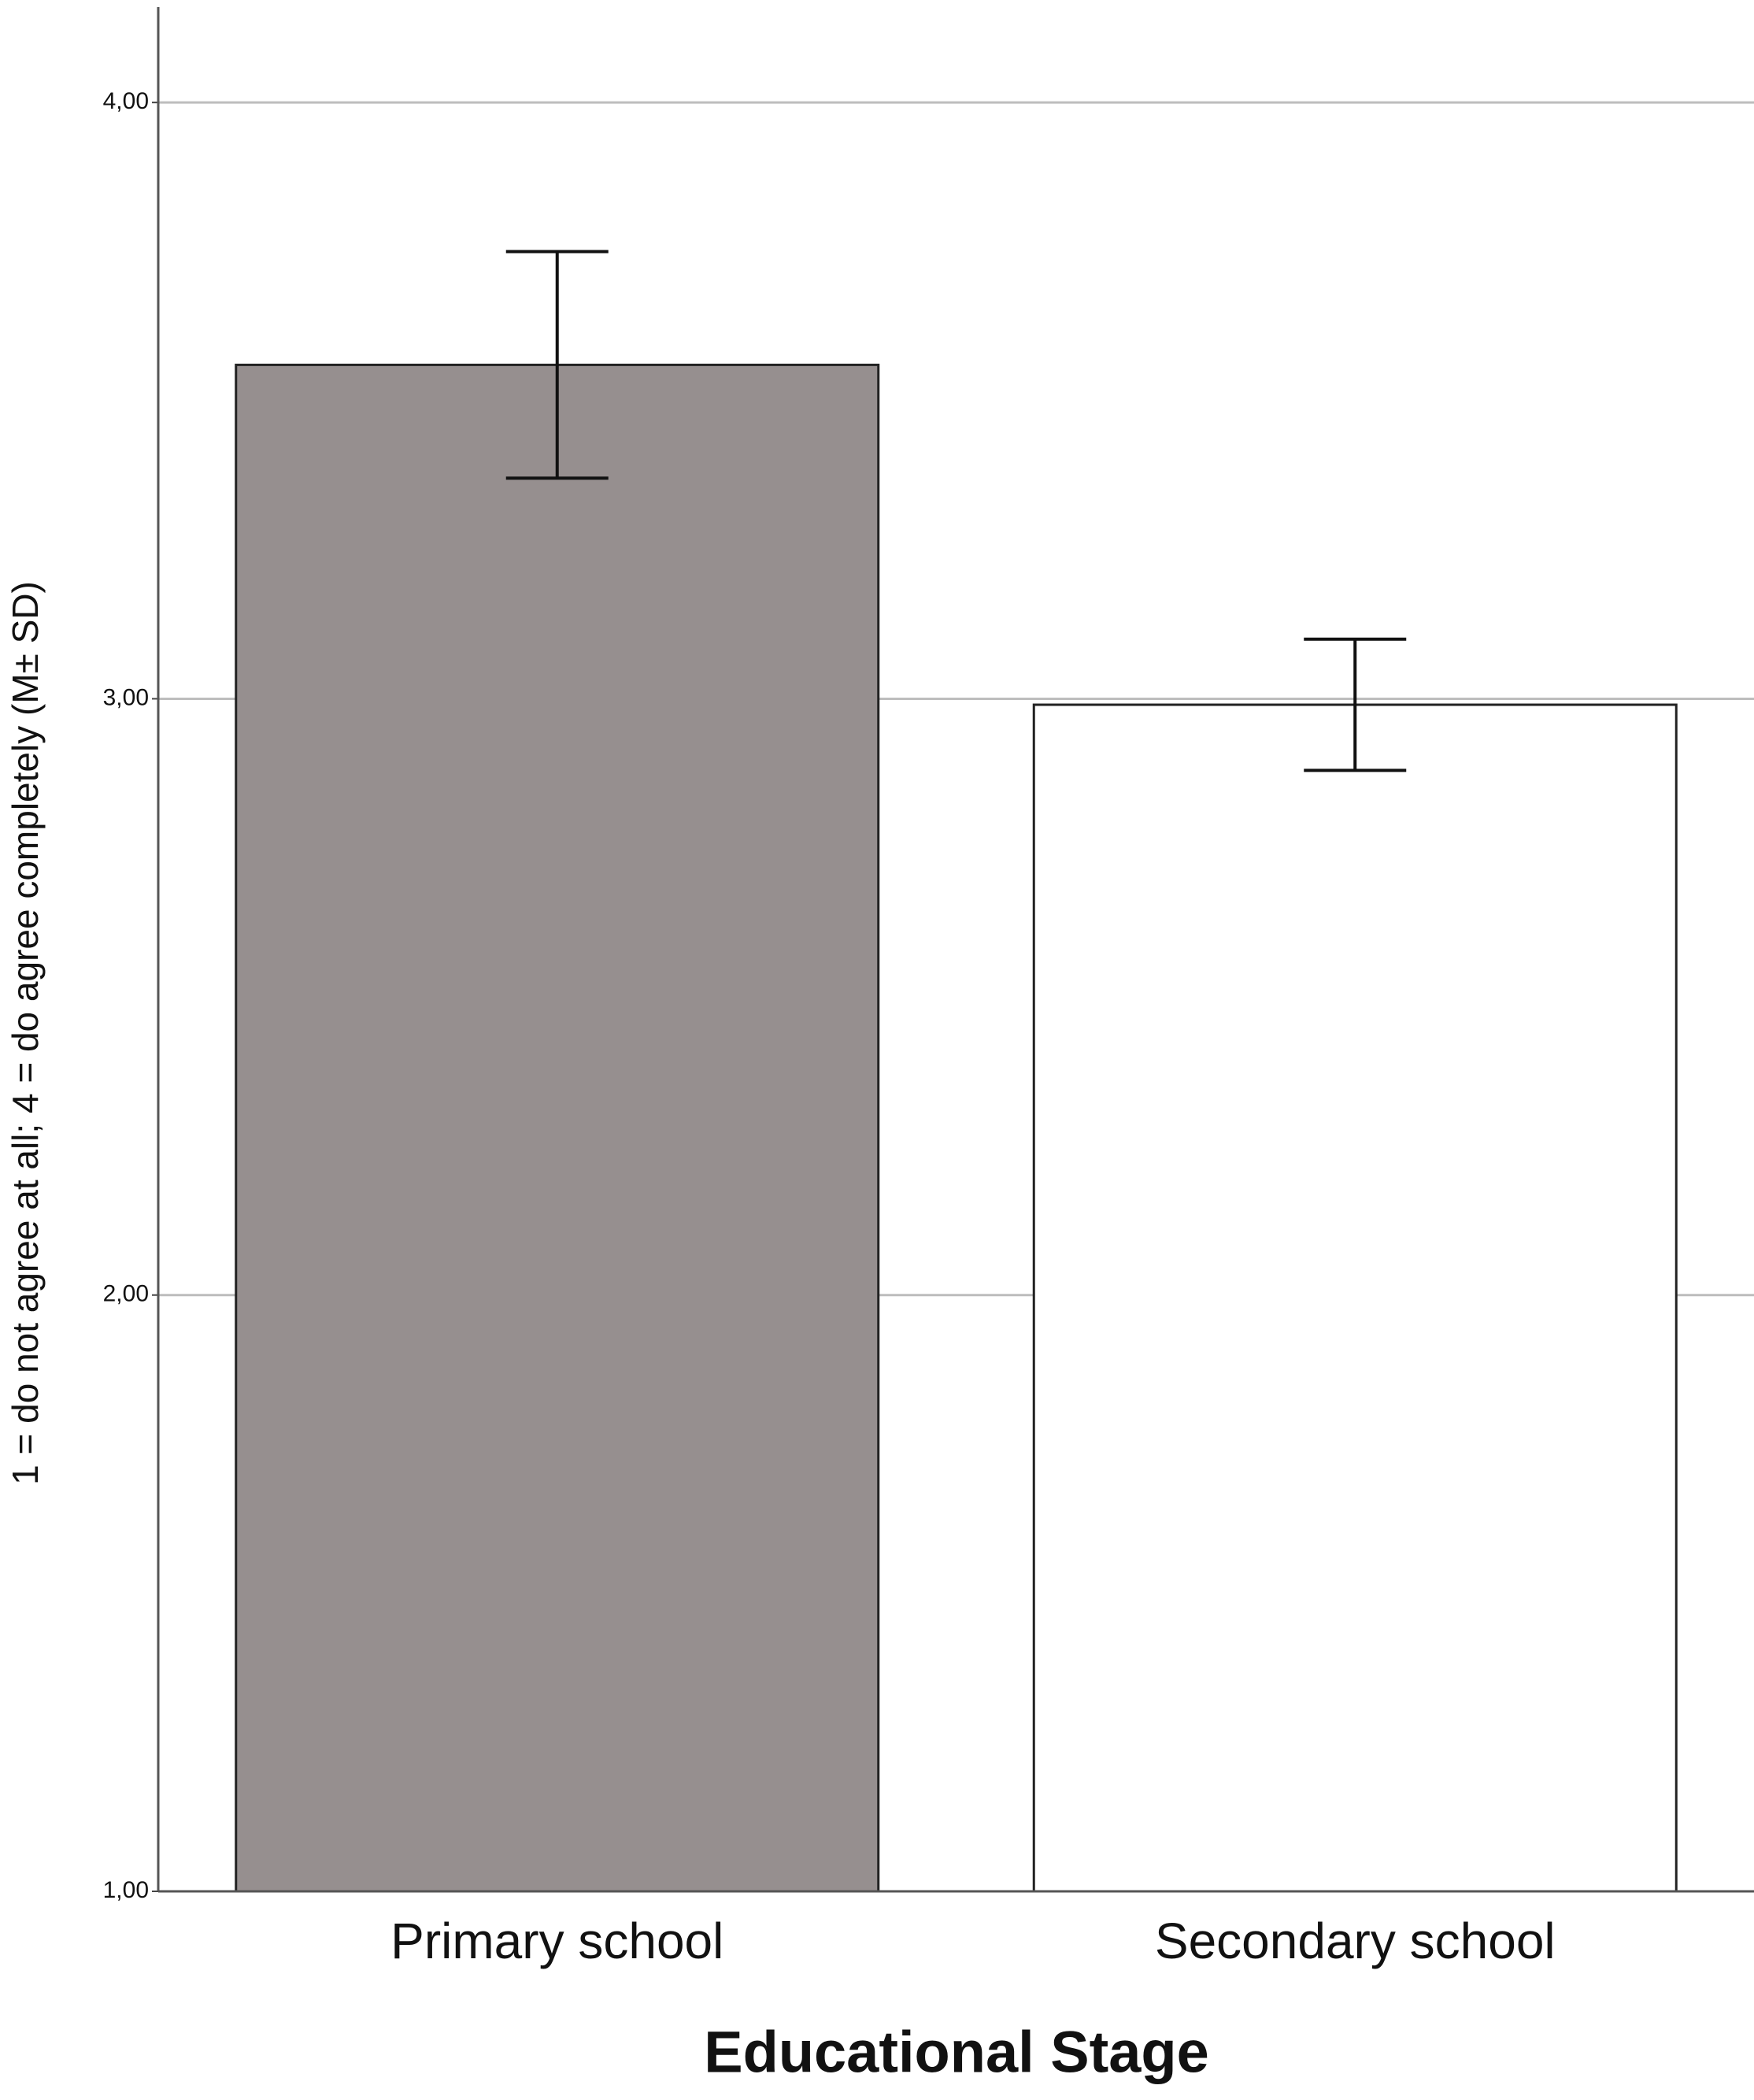 Image resolution: width=1754 pixels, height=2100 pixels. Describe the element at coordinates (1355, 1941) in the screenshot. I see `x-tick-label: Secondary school` at that location.